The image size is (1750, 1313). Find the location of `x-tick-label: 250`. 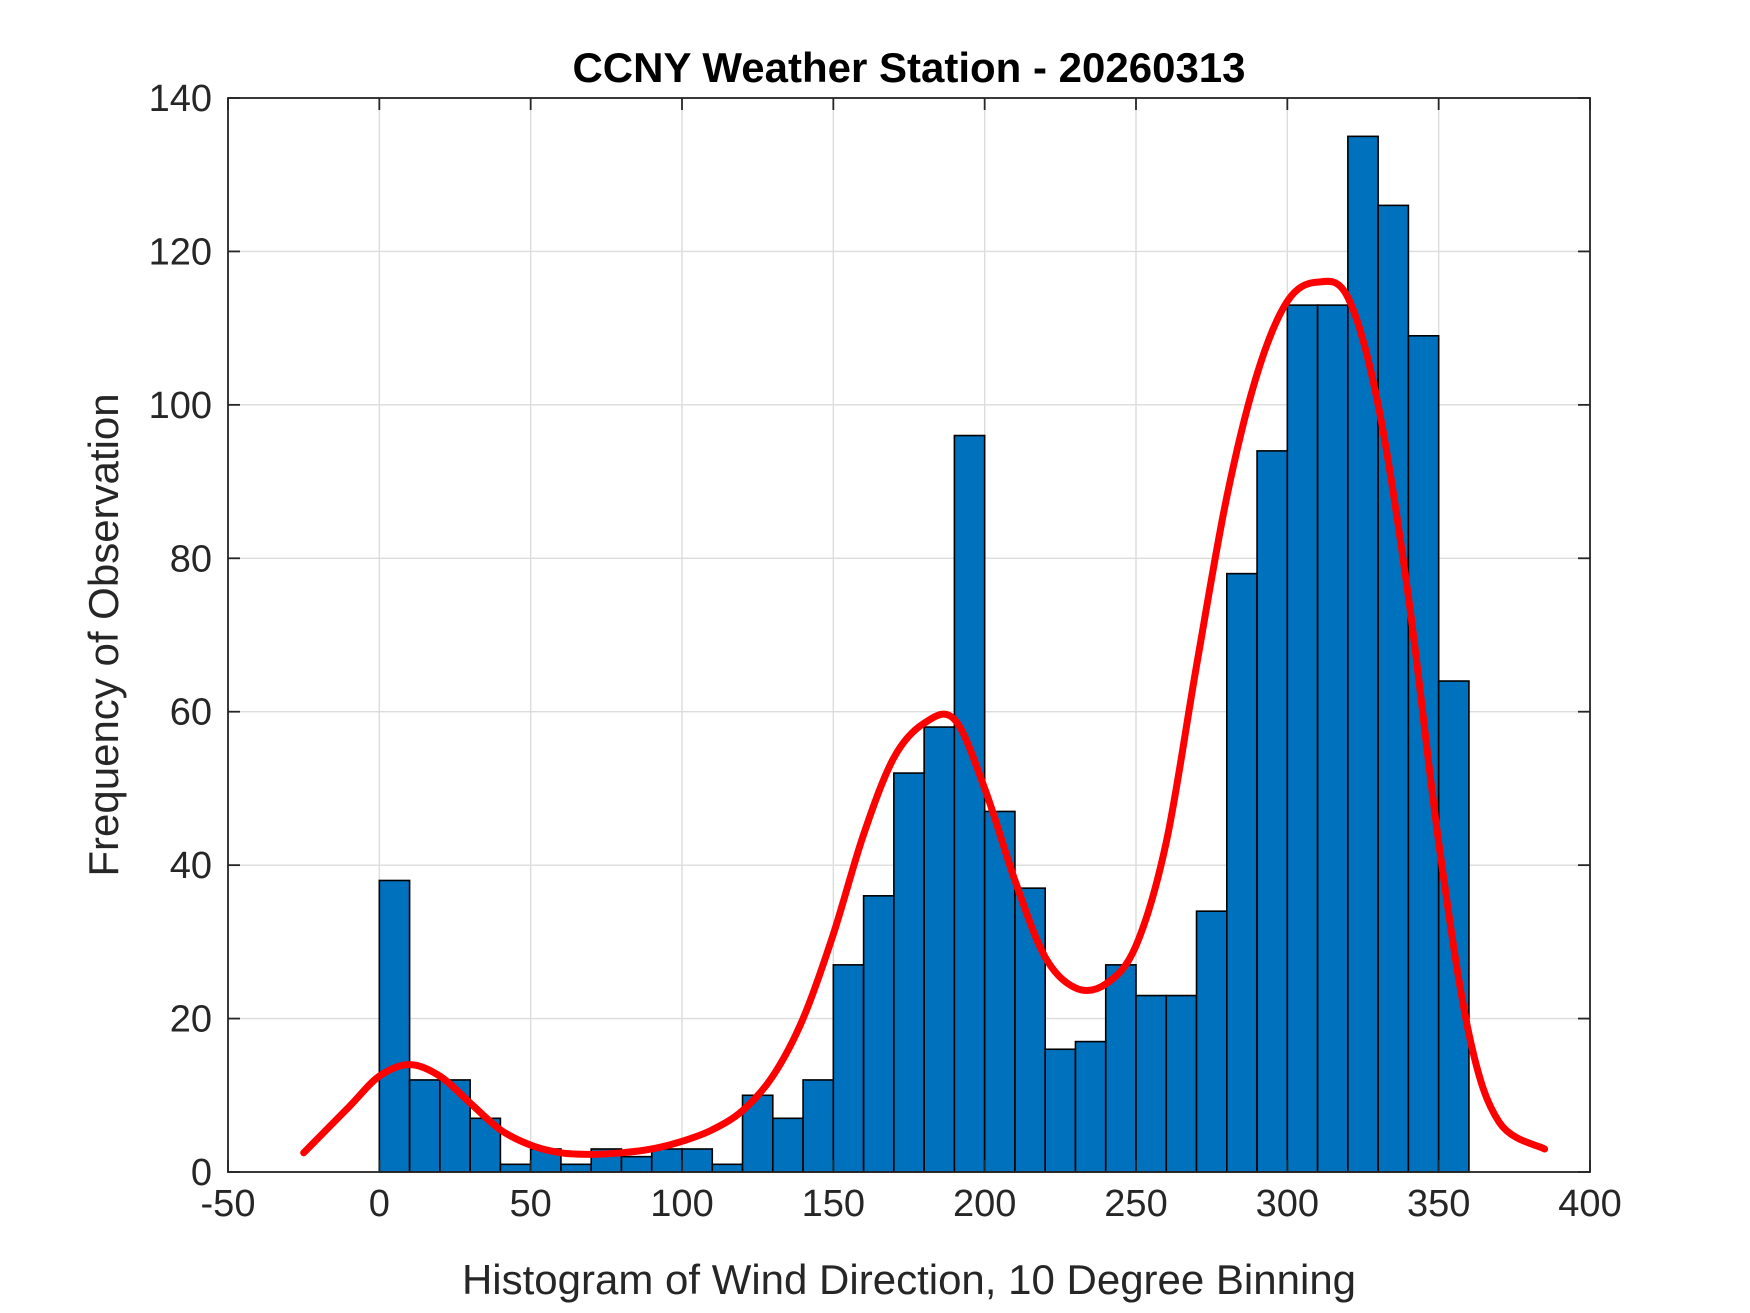

x-tick-label: 250 is located at coordinates (1135, 1204).